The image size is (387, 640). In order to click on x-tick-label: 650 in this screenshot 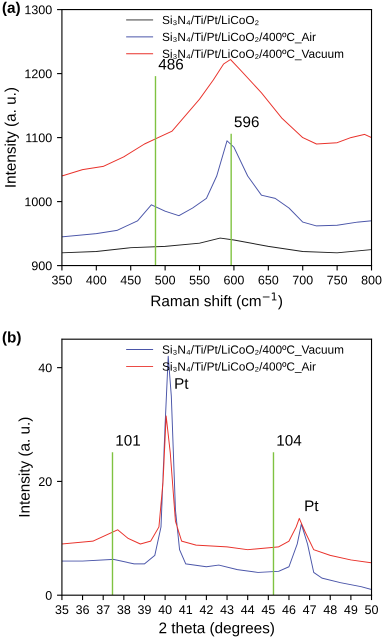, I will do `click(268, 280)`.